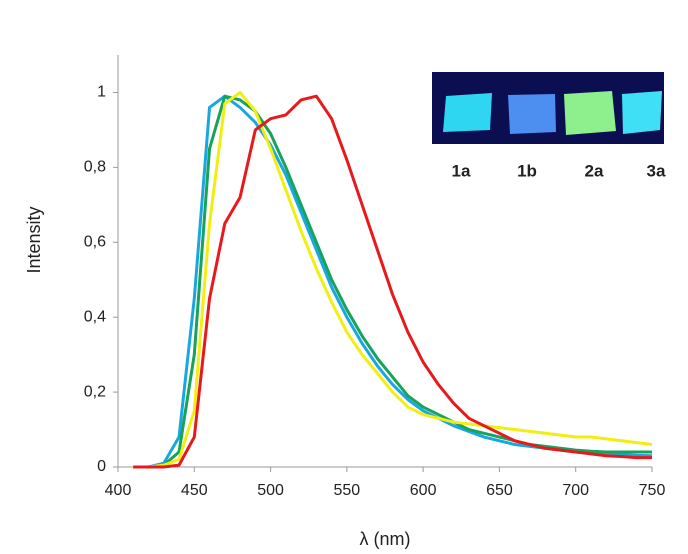  What do you see at coordinates (101, 466) in the screenshot?
I see `y-tick-label: 0` at bounding box center [101, 466].